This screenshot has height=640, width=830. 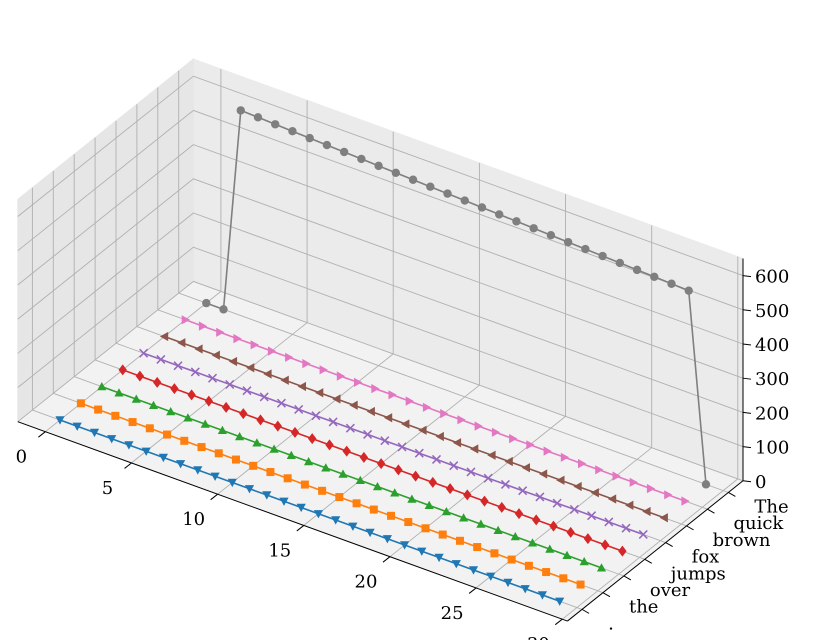 What do you see at coordinates (760, 482) in the screenshot?
I see `z-tick-label: 0` at bounding box center [760, 482].